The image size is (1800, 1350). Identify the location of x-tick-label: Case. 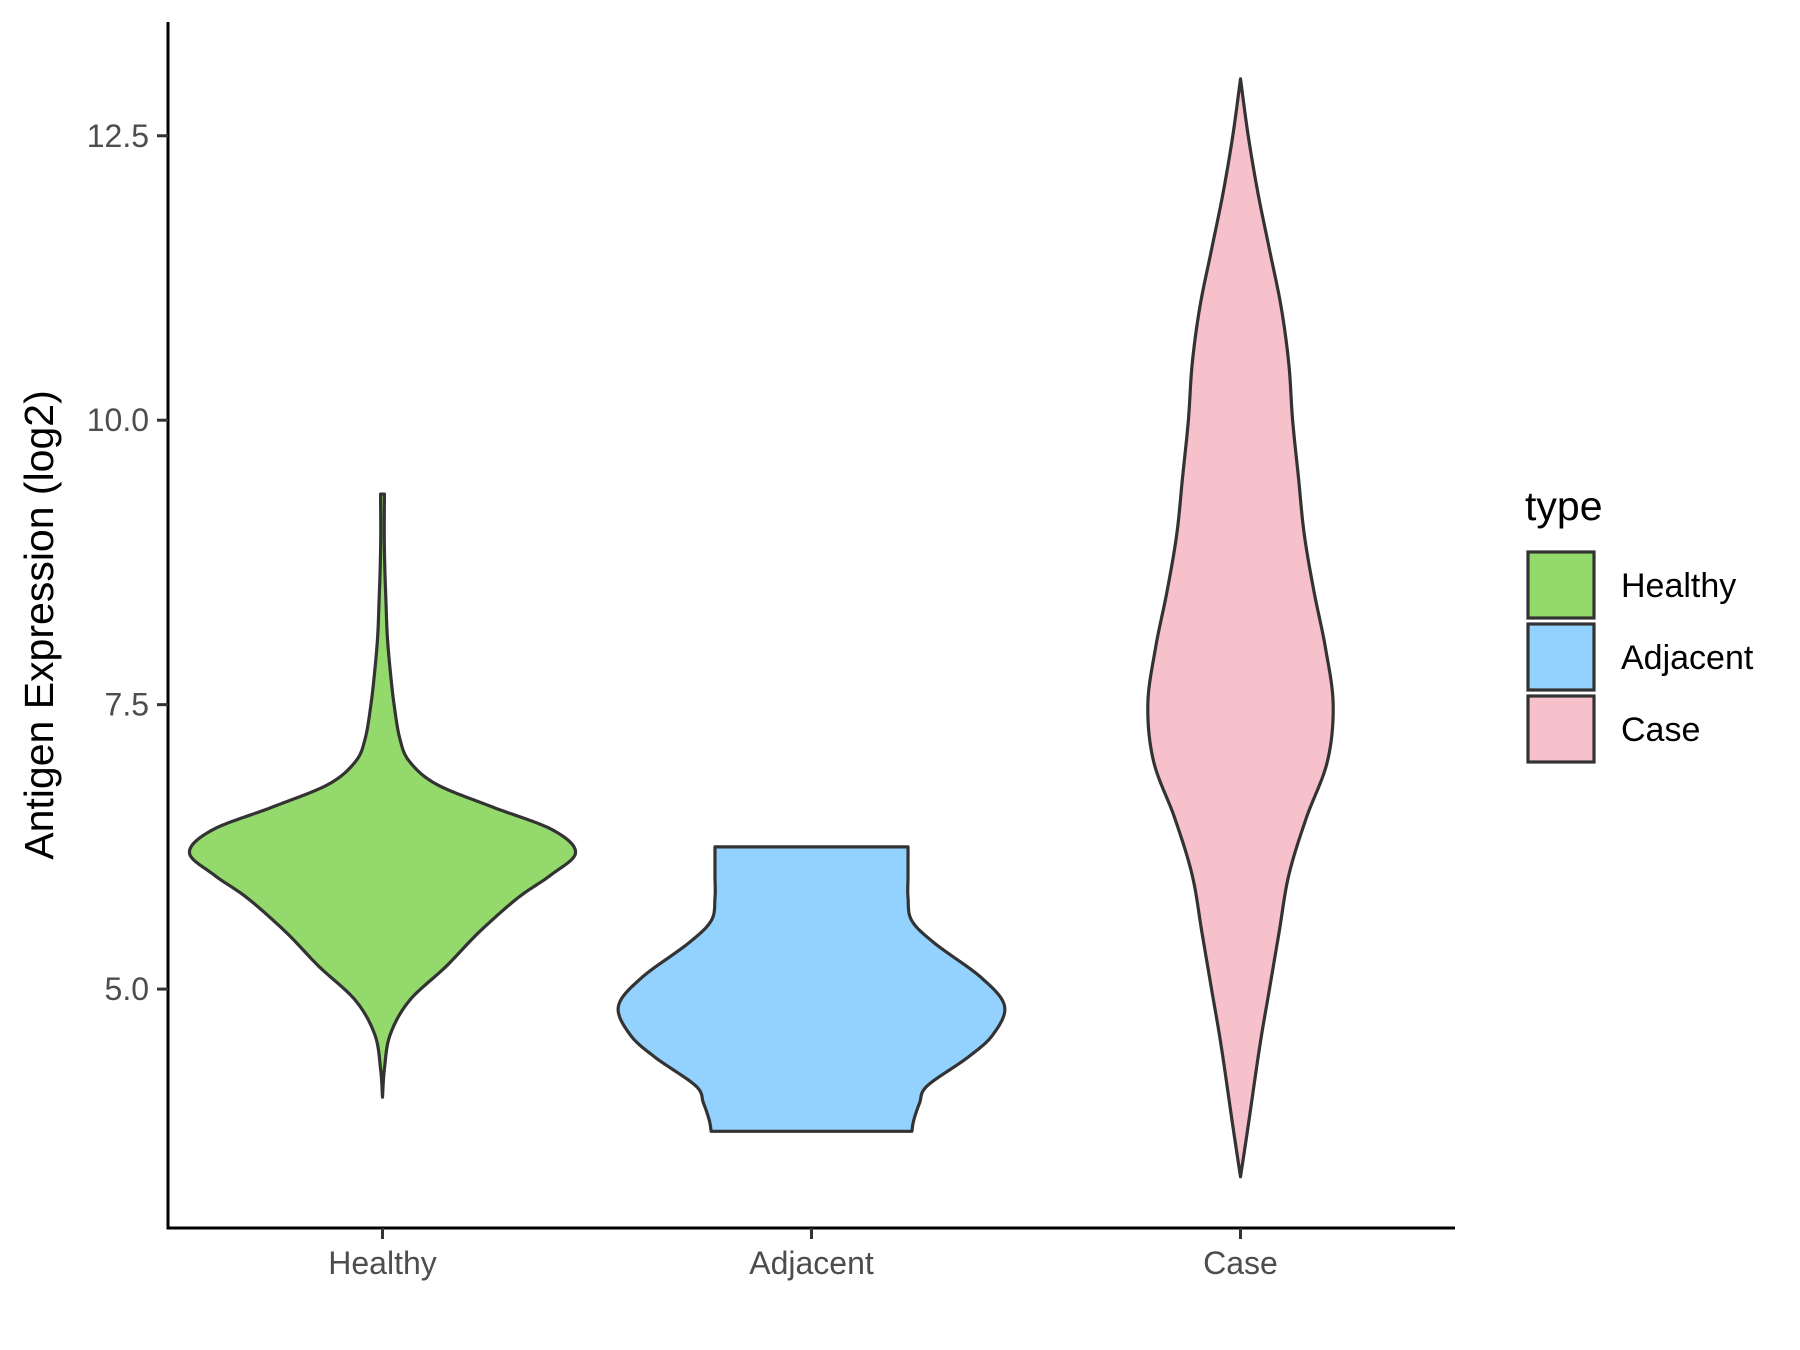
(1240, 1263).